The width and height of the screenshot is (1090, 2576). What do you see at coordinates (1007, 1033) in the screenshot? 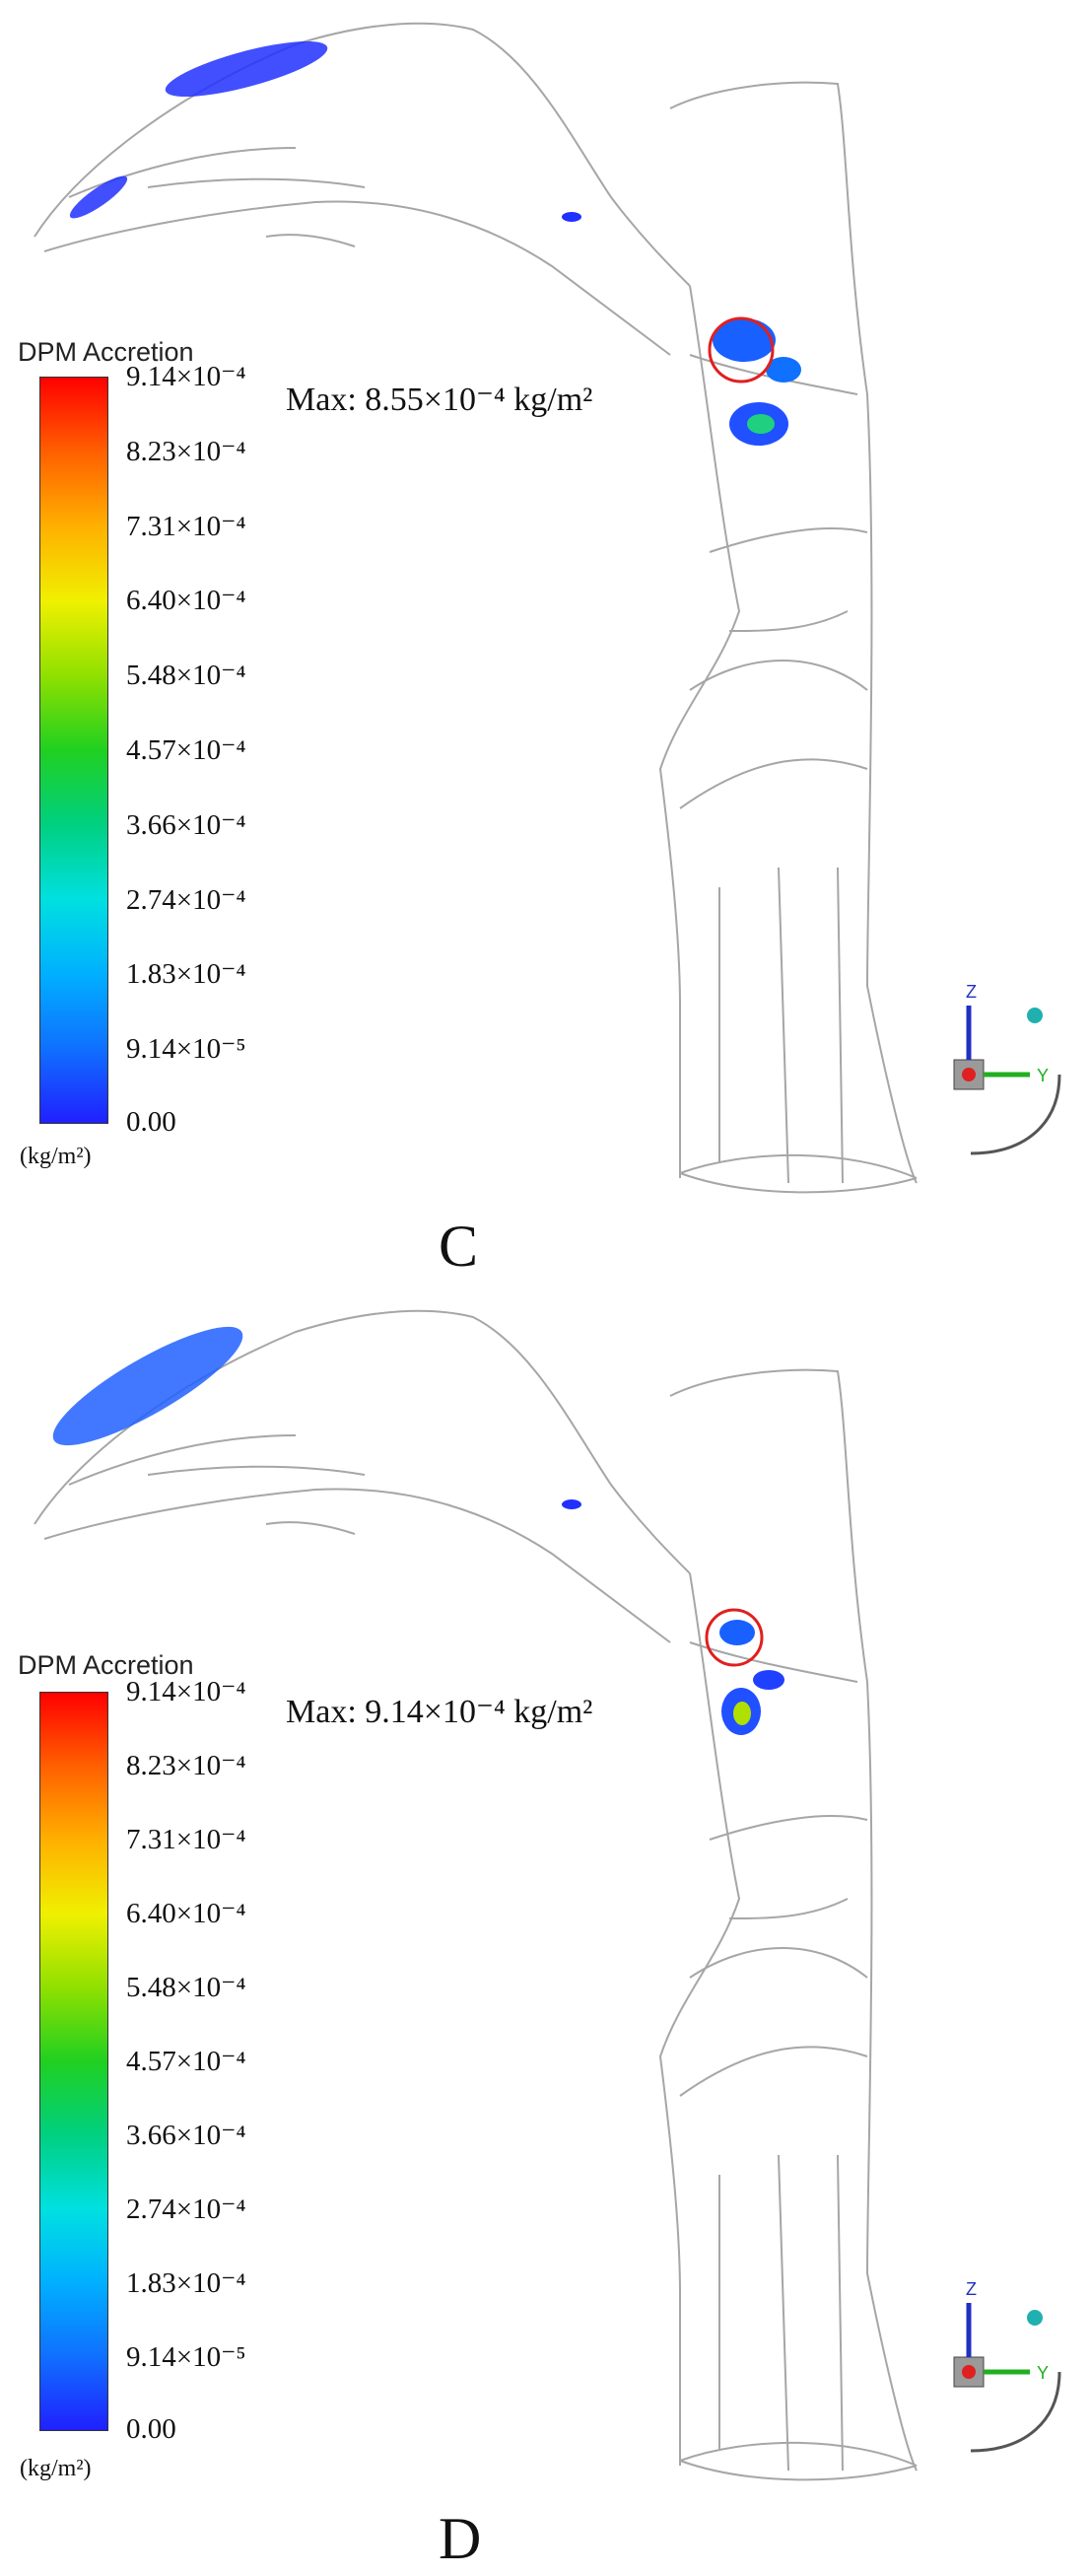
I see `axes-labels-c: Z Y` at bounding box center [1007, 1033].